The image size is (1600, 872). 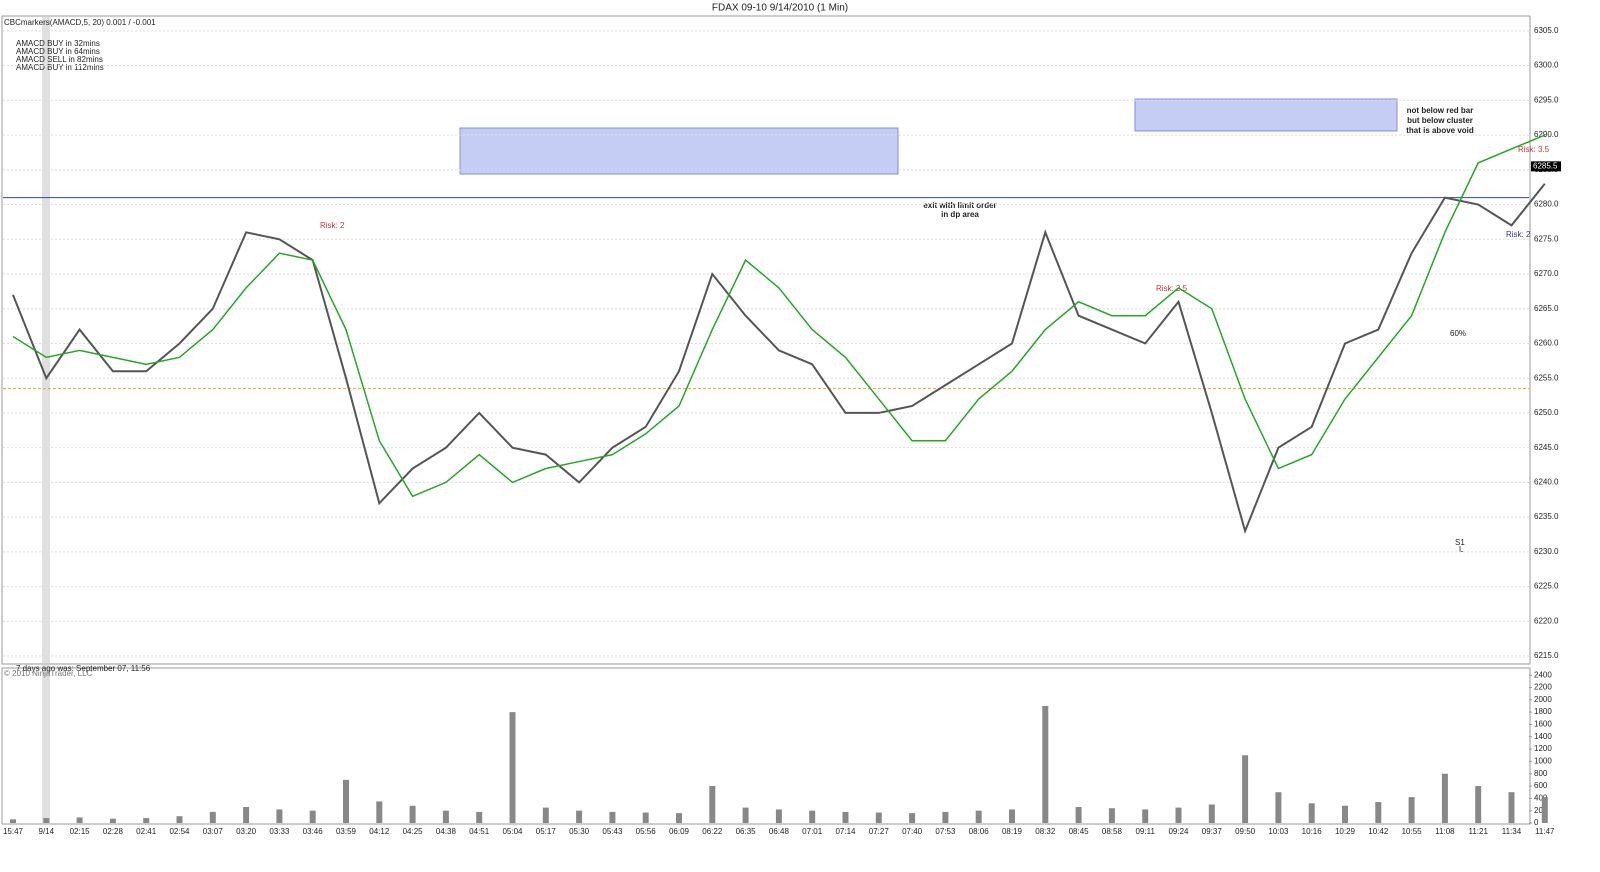 What do you see at coordinates (58, 43) in the screenshot?
I see `note: AMACD BUY in 32mins` at bounding box center [58, 43].